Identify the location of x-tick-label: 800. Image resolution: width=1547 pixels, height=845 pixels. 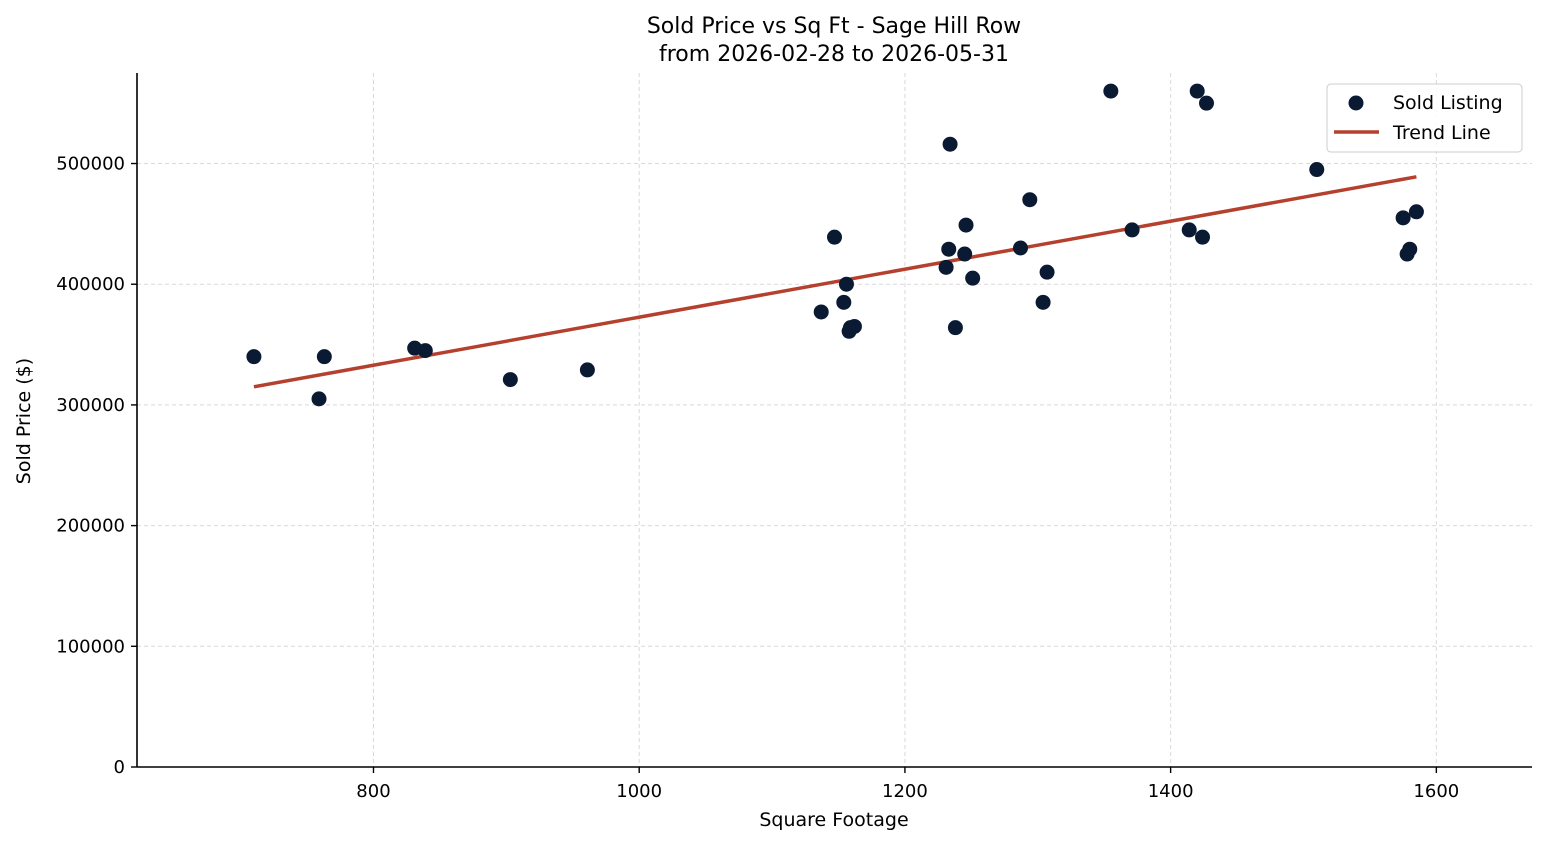
(373, 791).